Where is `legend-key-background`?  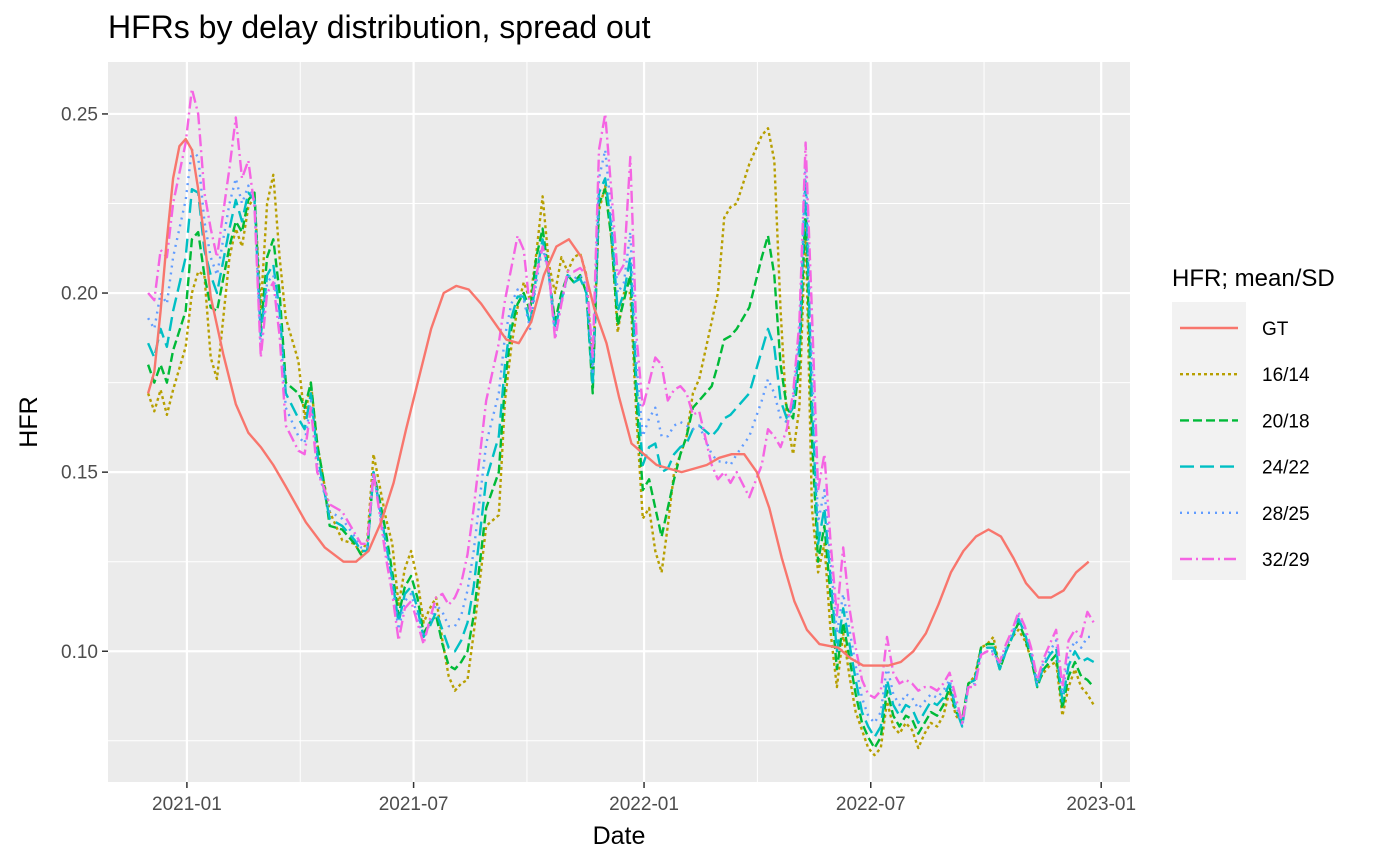 legend-key-background is located at coordinates (1209, 441).